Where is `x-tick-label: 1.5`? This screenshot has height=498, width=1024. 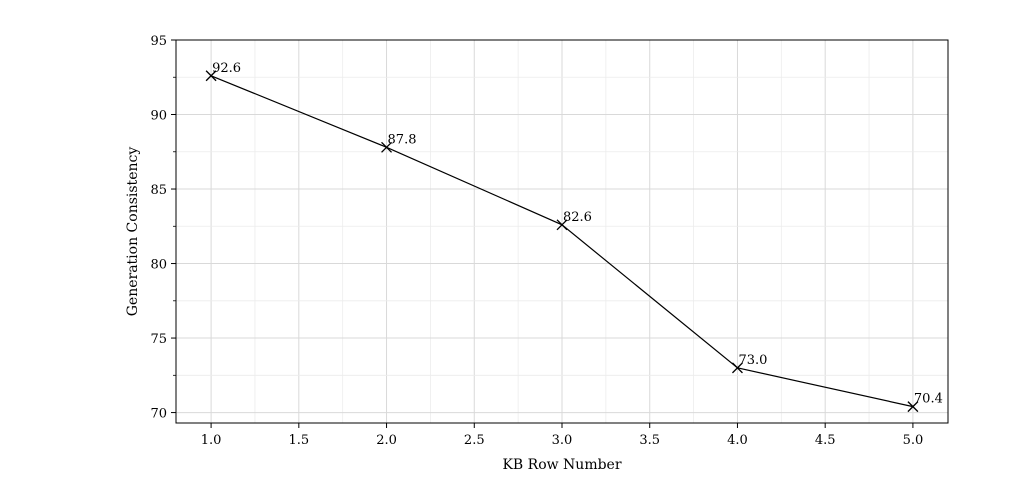 x-tick-label: 1.5 is located at coordinates (298, 440).